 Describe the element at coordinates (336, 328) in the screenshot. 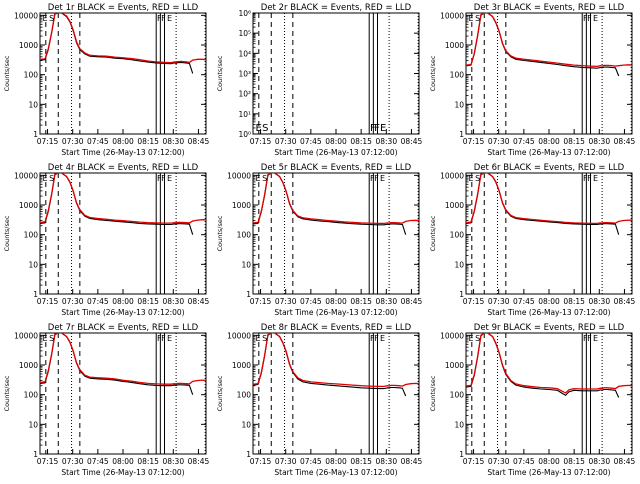

I see `chart-title: Det 8r BLACK = Events, RED = LLD` at that location.